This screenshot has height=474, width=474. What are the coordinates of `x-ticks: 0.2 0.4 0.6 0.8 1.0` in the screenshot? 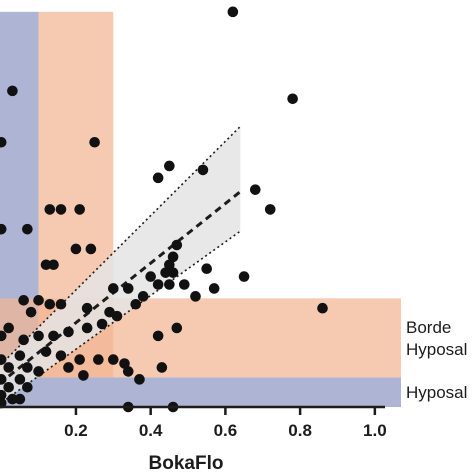 It's located at (225, 423).